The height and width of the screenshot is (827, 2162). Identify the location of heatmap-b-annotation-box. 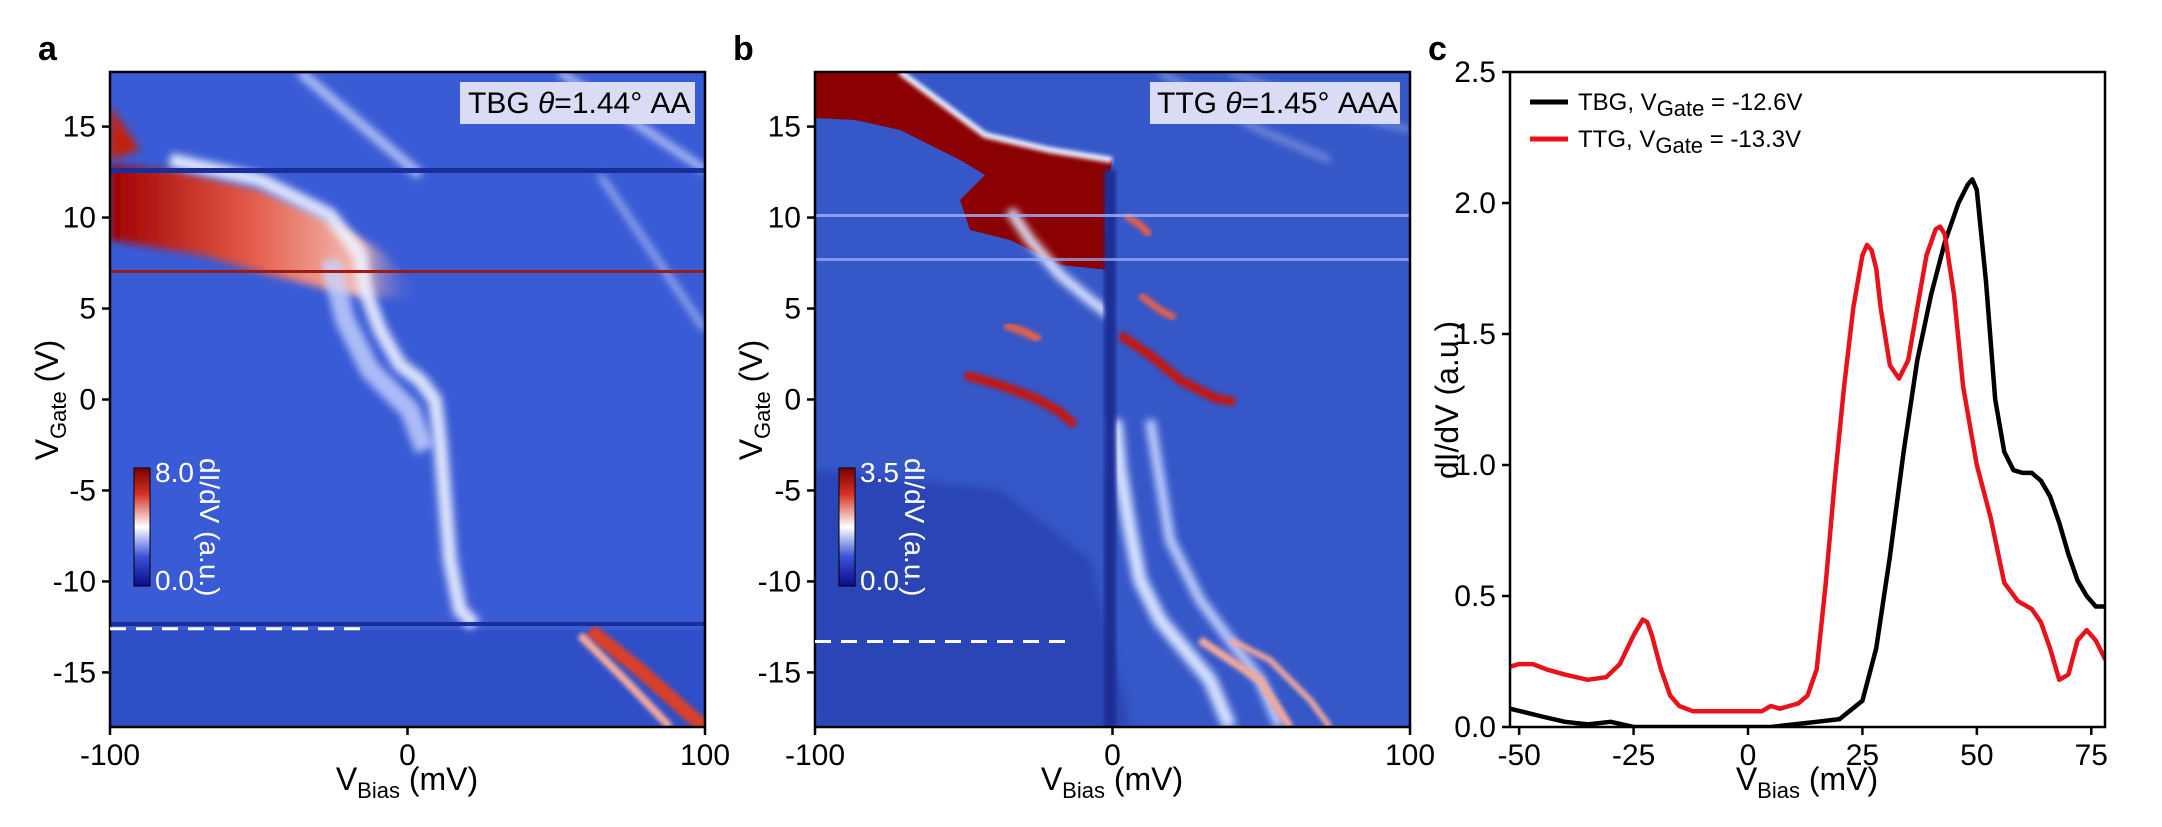
(1275, 103).